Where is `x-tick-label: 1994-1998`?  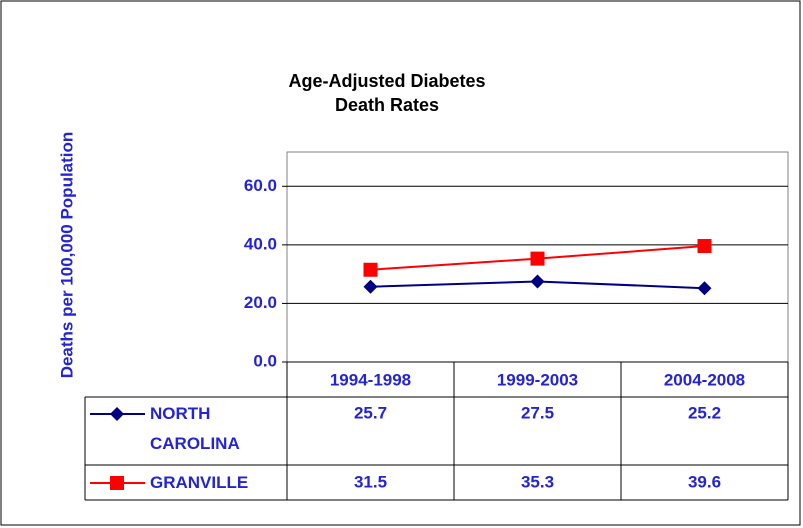 x-tick-label: 1994-1998 is located at coordinates (370, 379).